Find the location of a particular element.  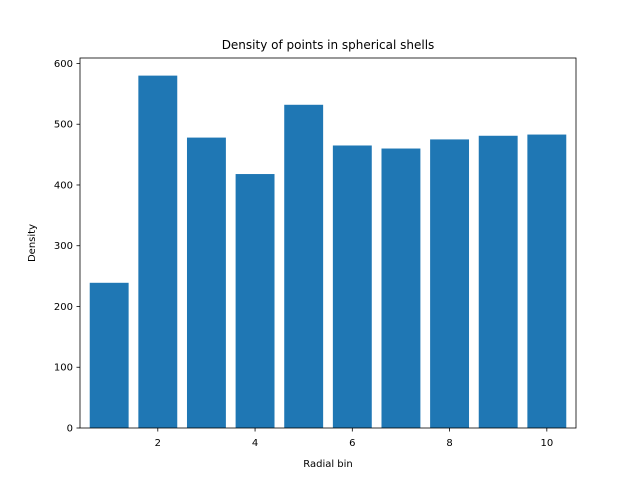

y-tick-label-400: 400 is located at coordinates (63, 185).